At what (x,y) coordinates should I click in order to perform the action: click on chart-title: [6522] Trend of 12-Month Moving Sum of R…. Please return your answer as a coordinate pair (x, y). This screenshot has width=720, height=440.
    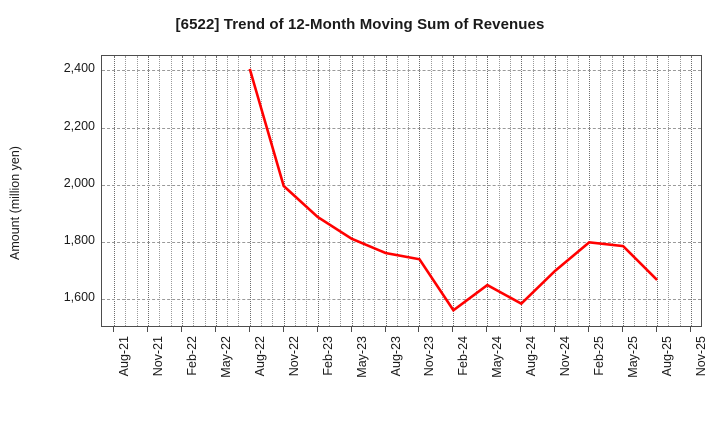
    Looking at the image, I should click on (360, 24).